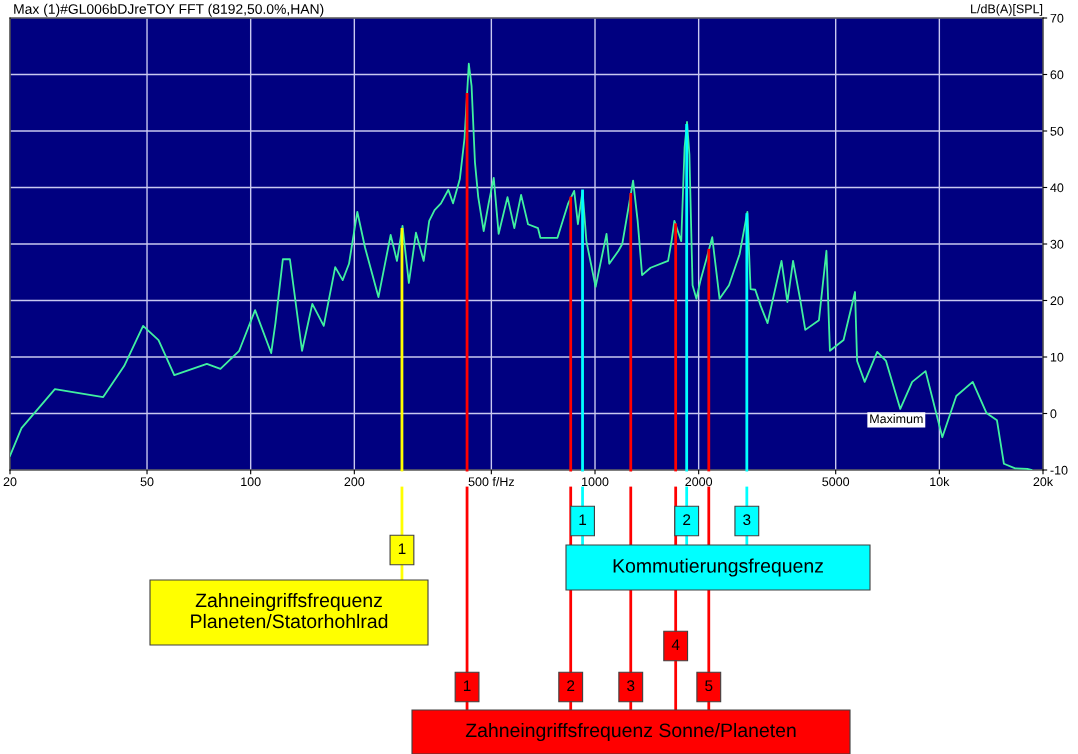 The height and width of the screenshot is (754, 1078). I want to click on text: 5, so click(709, 686).